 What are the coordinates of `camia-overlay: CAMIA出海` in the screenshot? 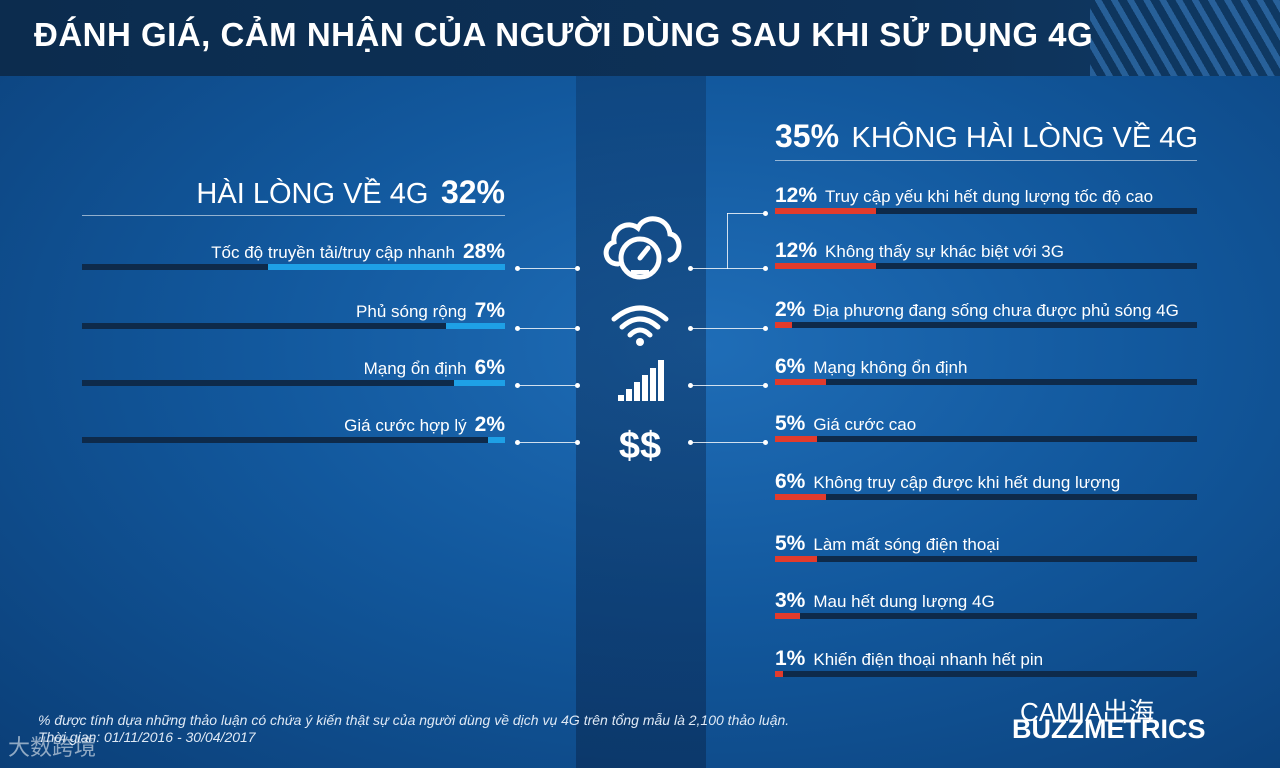 It's located at (1087, 712).